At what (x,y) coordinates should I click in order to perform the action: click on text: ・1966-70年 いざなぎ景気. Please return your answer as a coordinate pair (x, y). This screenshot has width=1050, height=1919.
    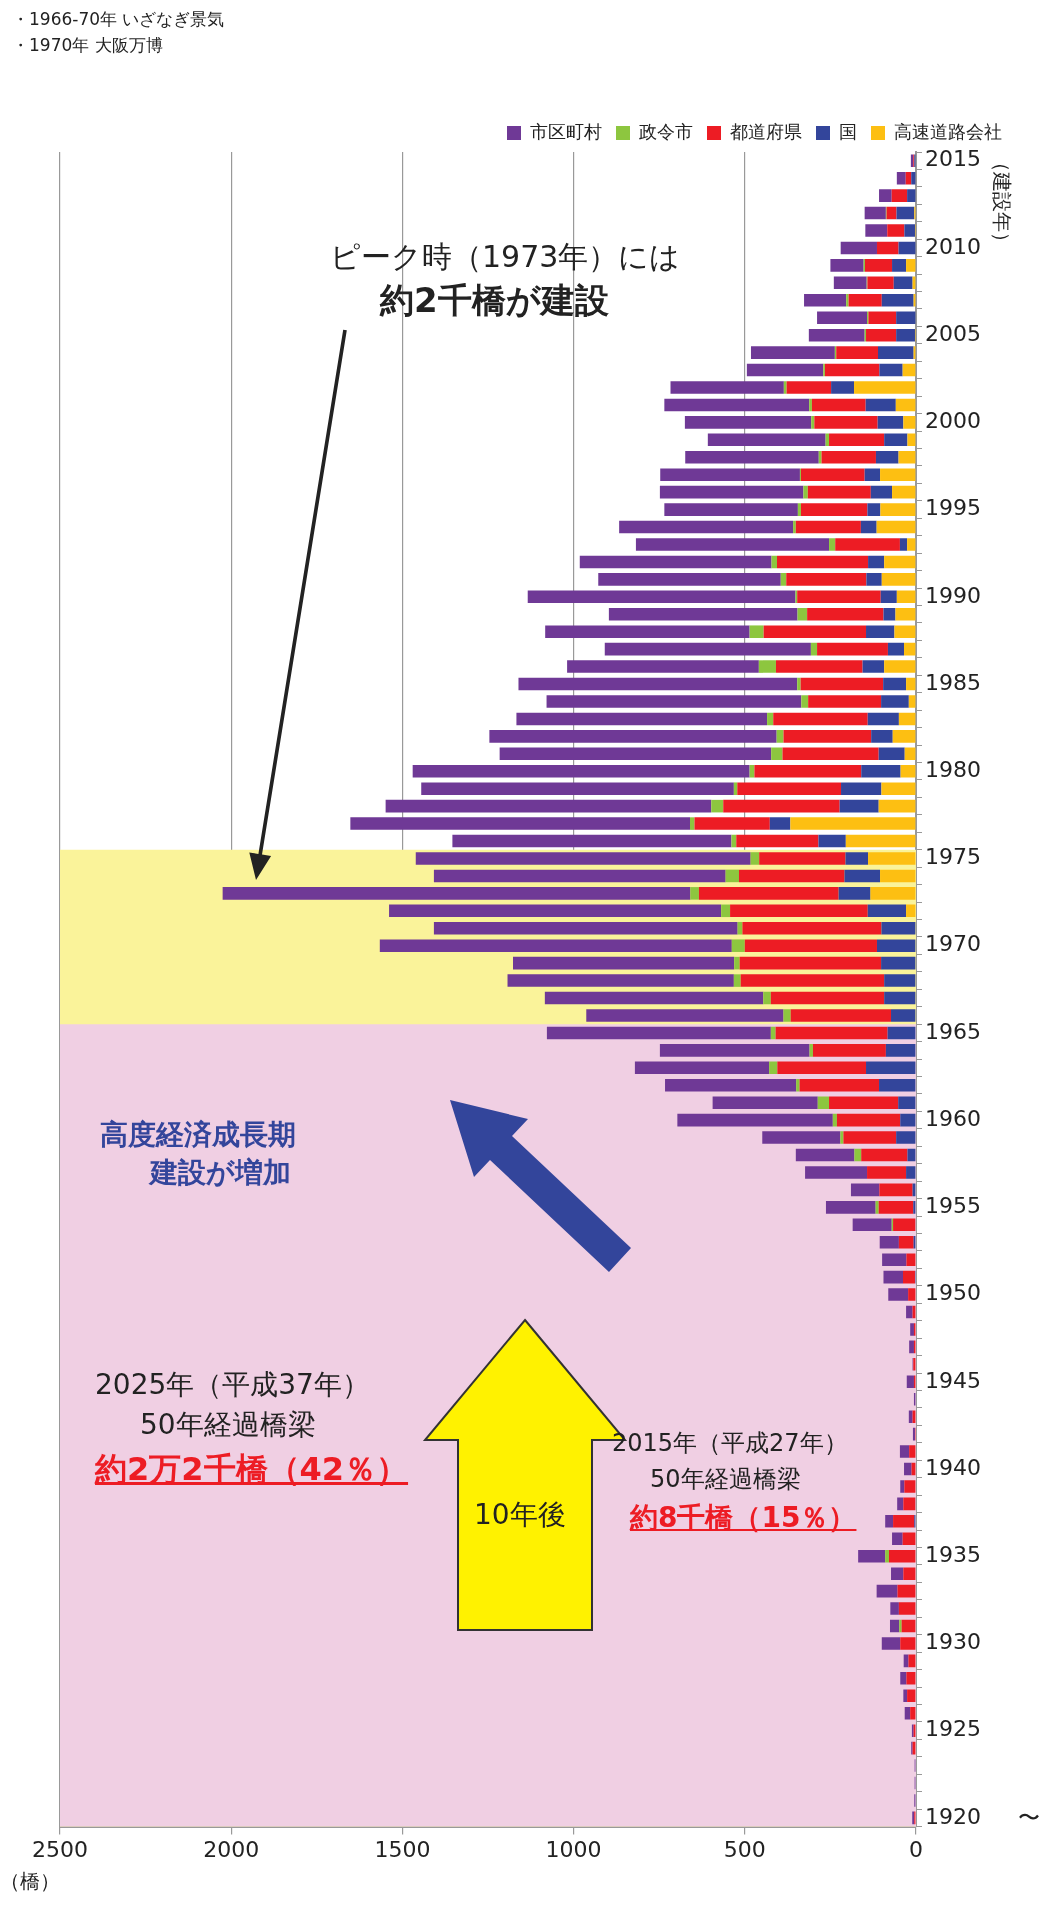
    Looking at the image, I should click on (118, 19).